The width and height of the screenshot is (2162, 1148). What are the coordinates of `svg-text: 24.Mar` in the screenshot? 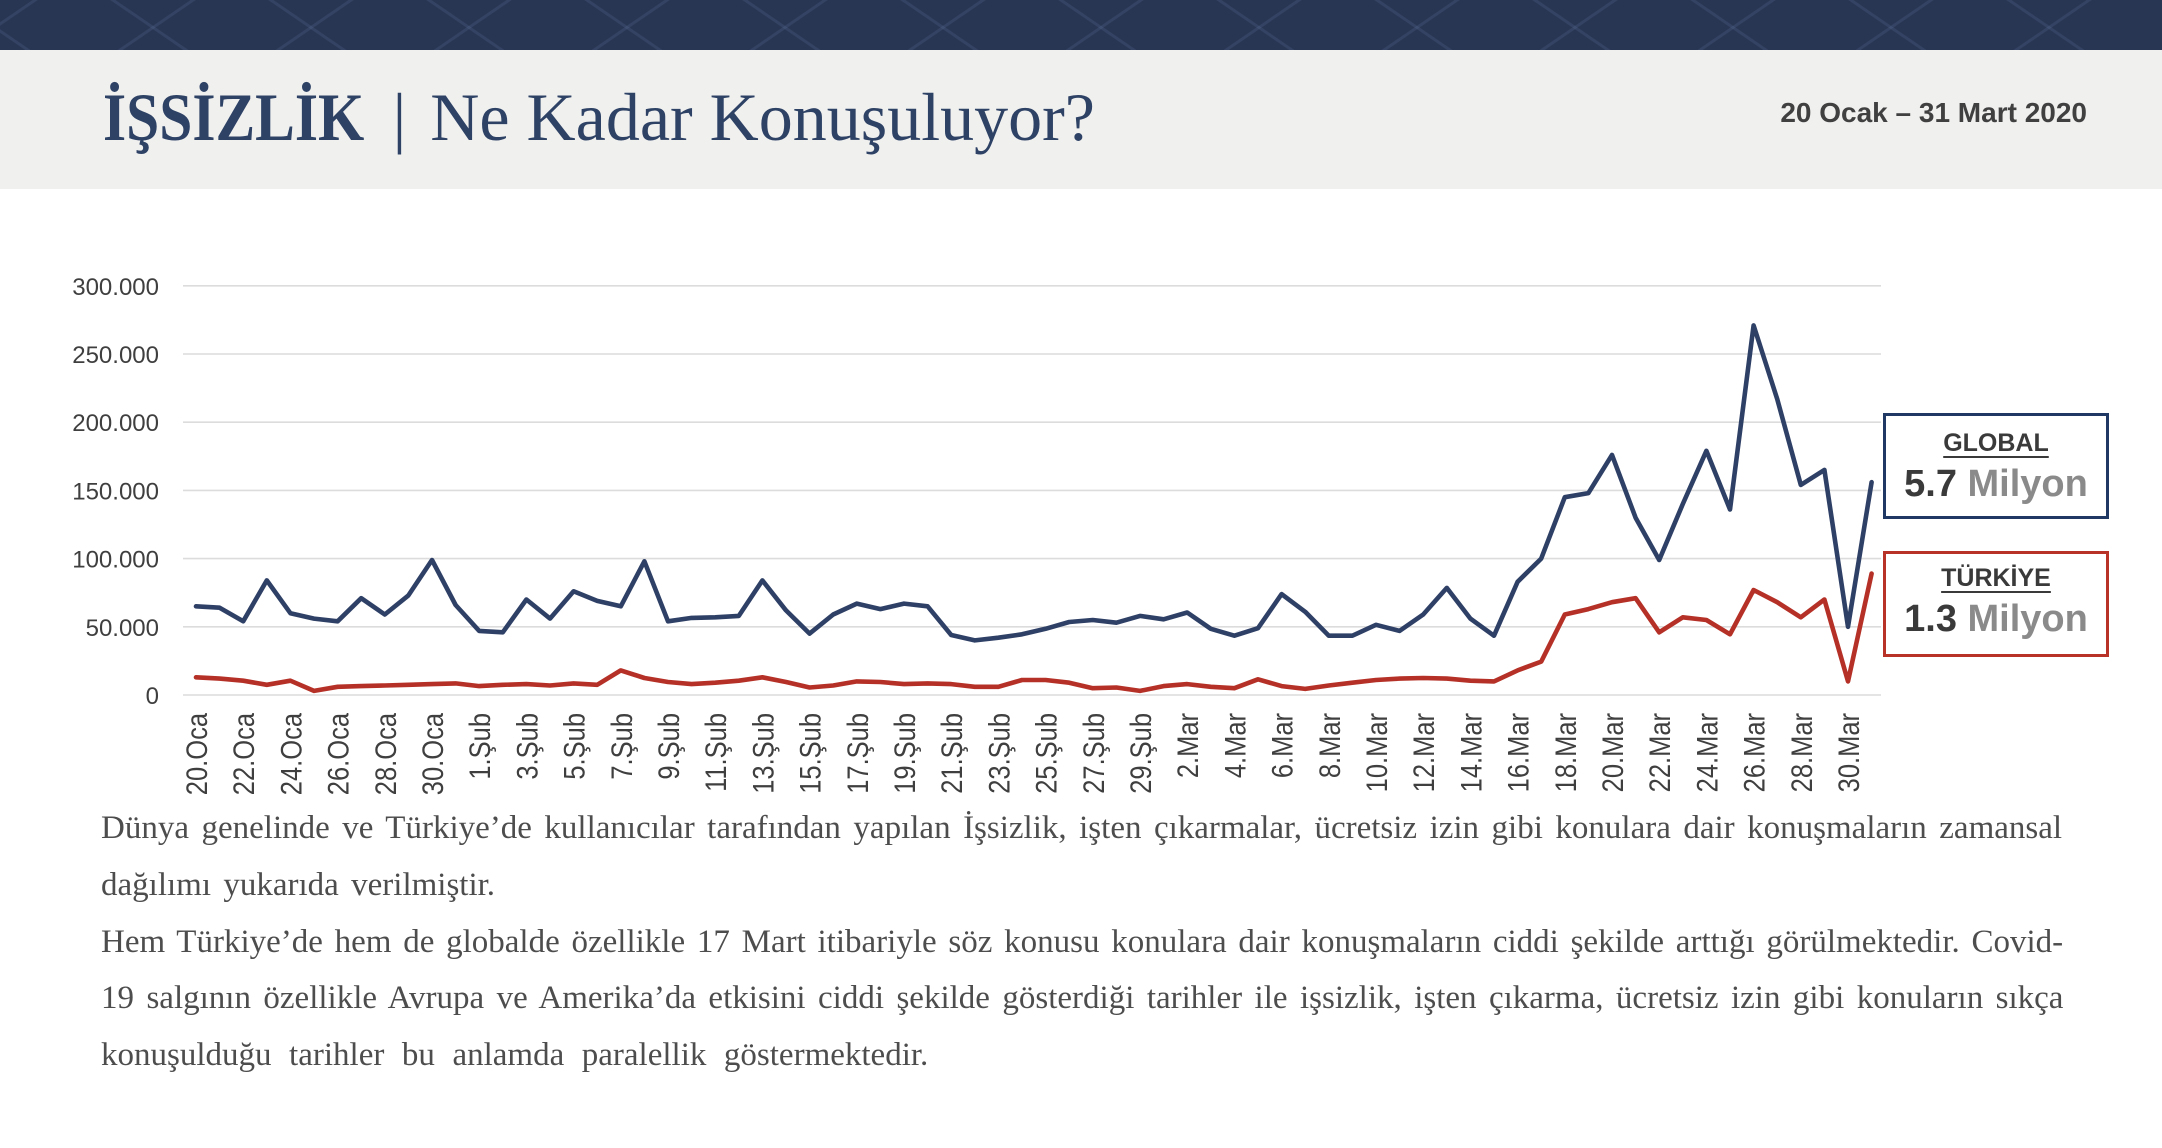 It's located at (1706, 752).